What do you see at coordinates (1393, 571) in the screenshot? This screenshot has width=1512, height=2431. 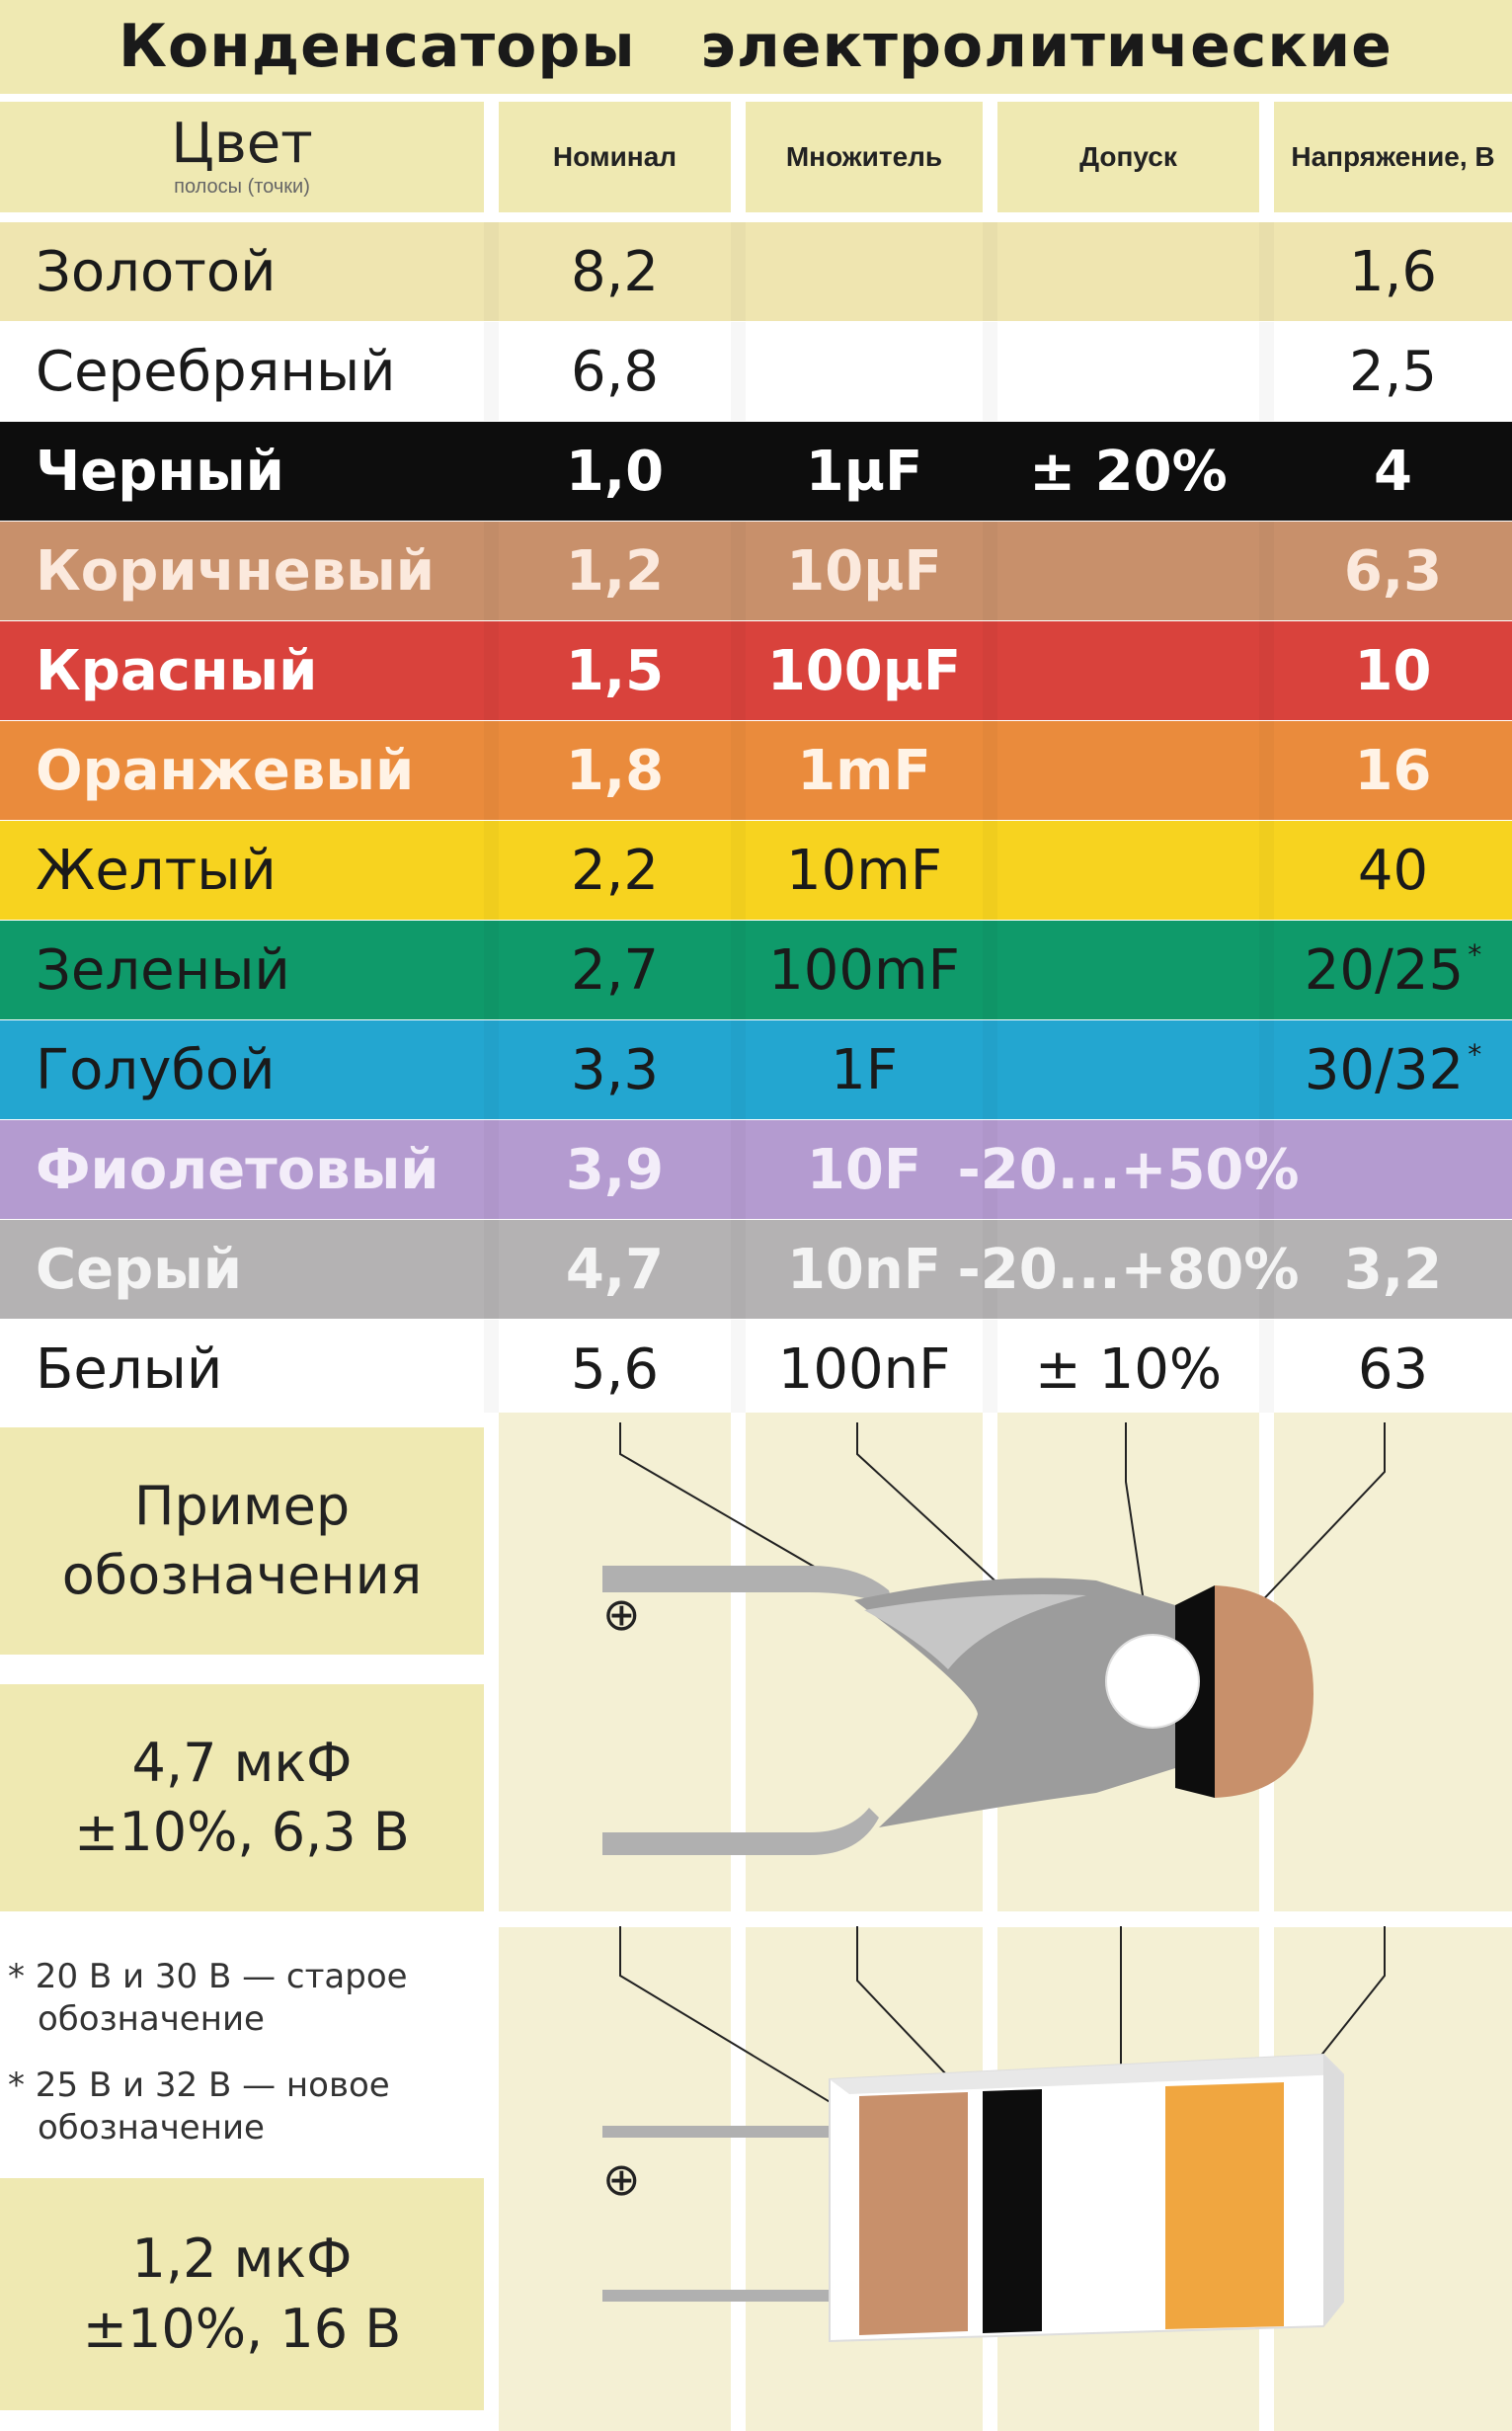 I see `row-voltage: 6,3` at bounding box center [1393, 571].